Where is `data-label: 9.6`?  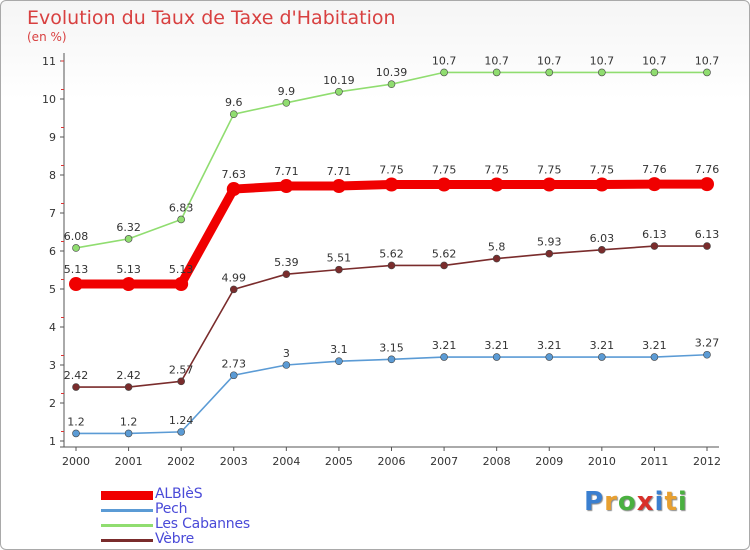 data-label: 9.6 is located at coordinates (234, 102).